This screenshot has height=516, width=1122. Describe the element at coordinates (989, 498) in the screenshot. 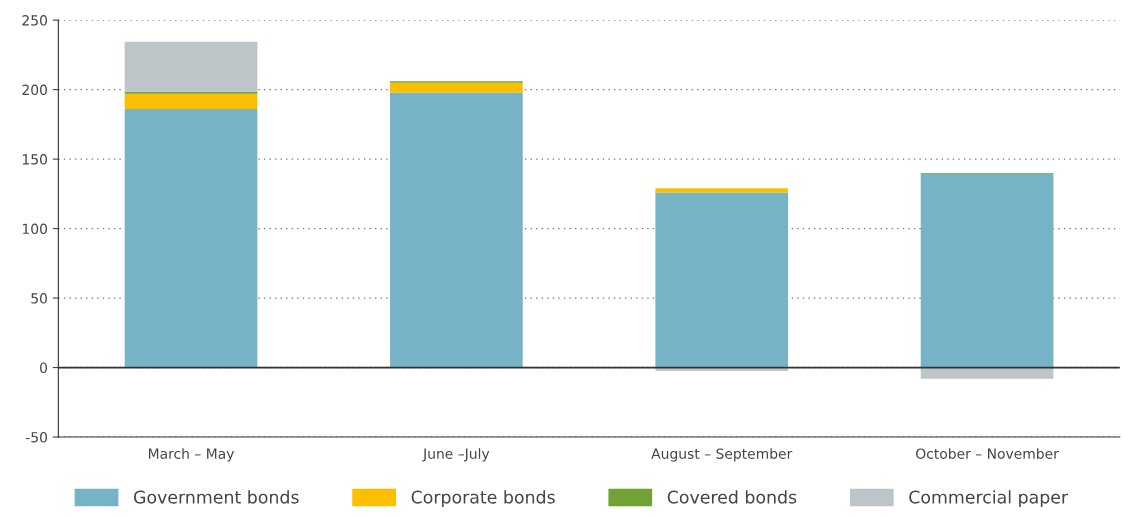

I see `legend-label: Commercial paper` at that location.